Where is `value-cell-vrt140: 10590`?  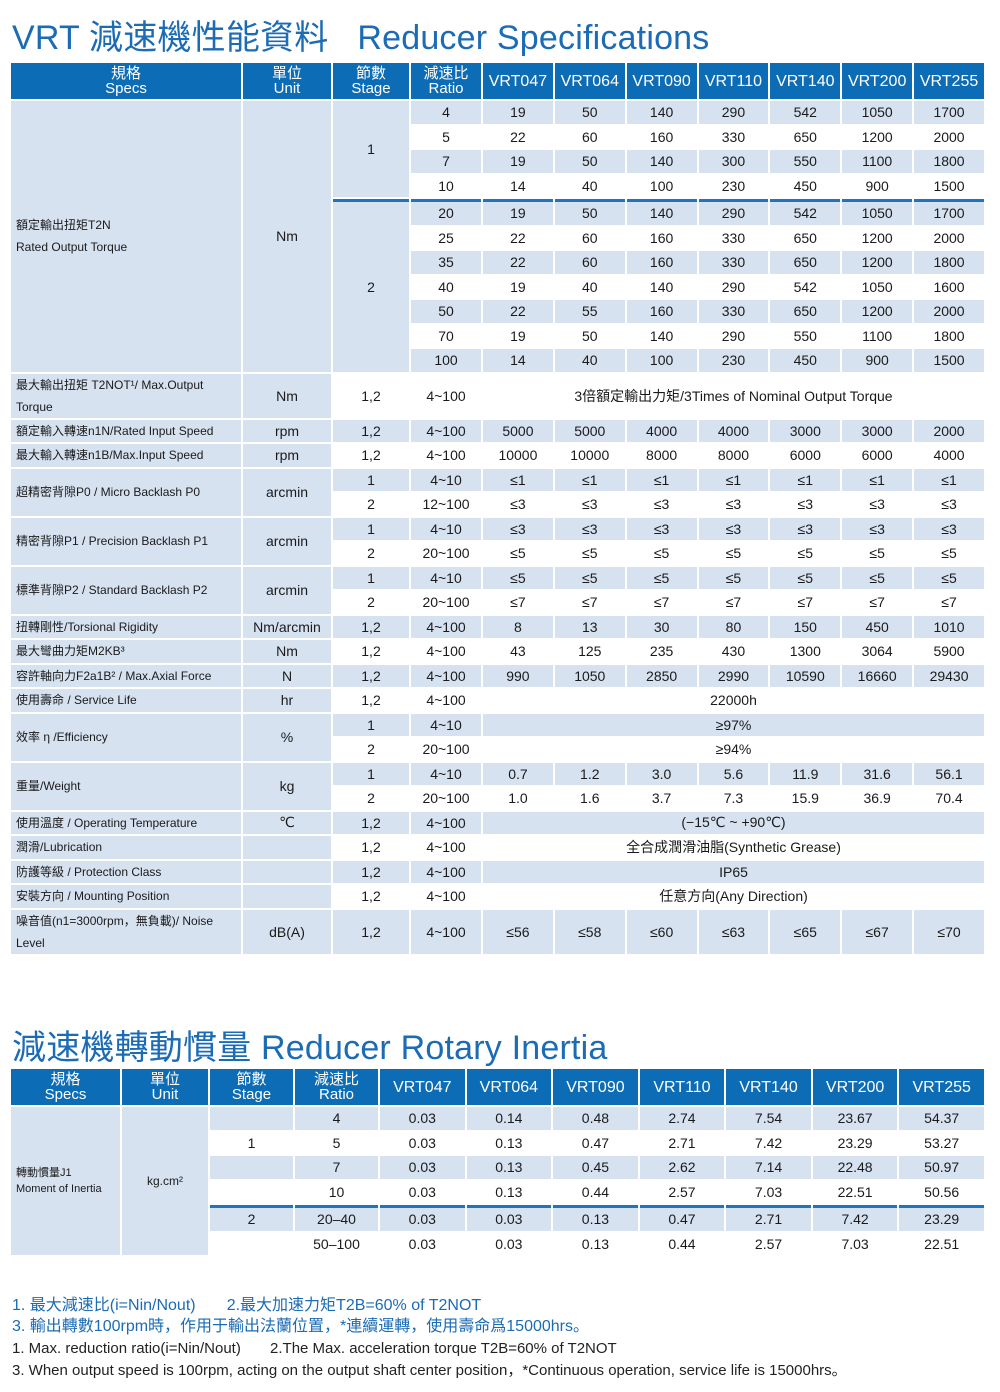 value-cell-vrt140: 10590 is located at coordinates (805, 675).